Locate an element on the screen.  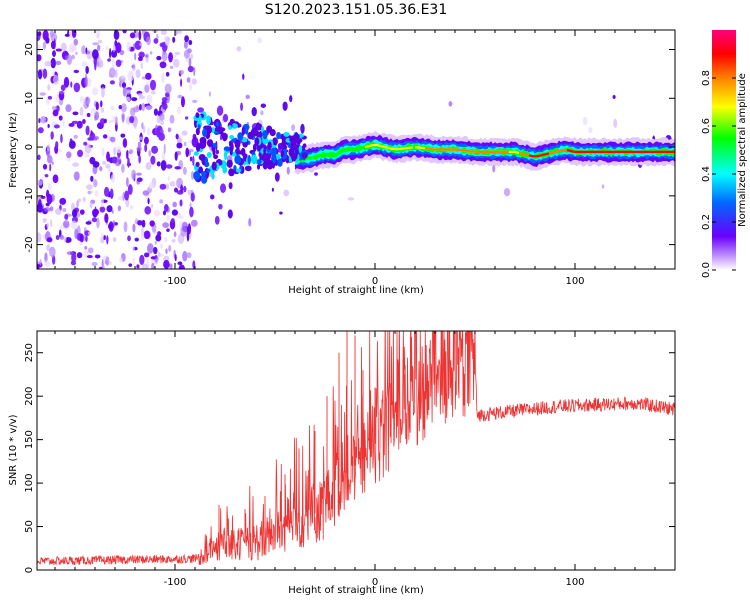
y-tick-label: 150 is located at coordinates (29, 439).